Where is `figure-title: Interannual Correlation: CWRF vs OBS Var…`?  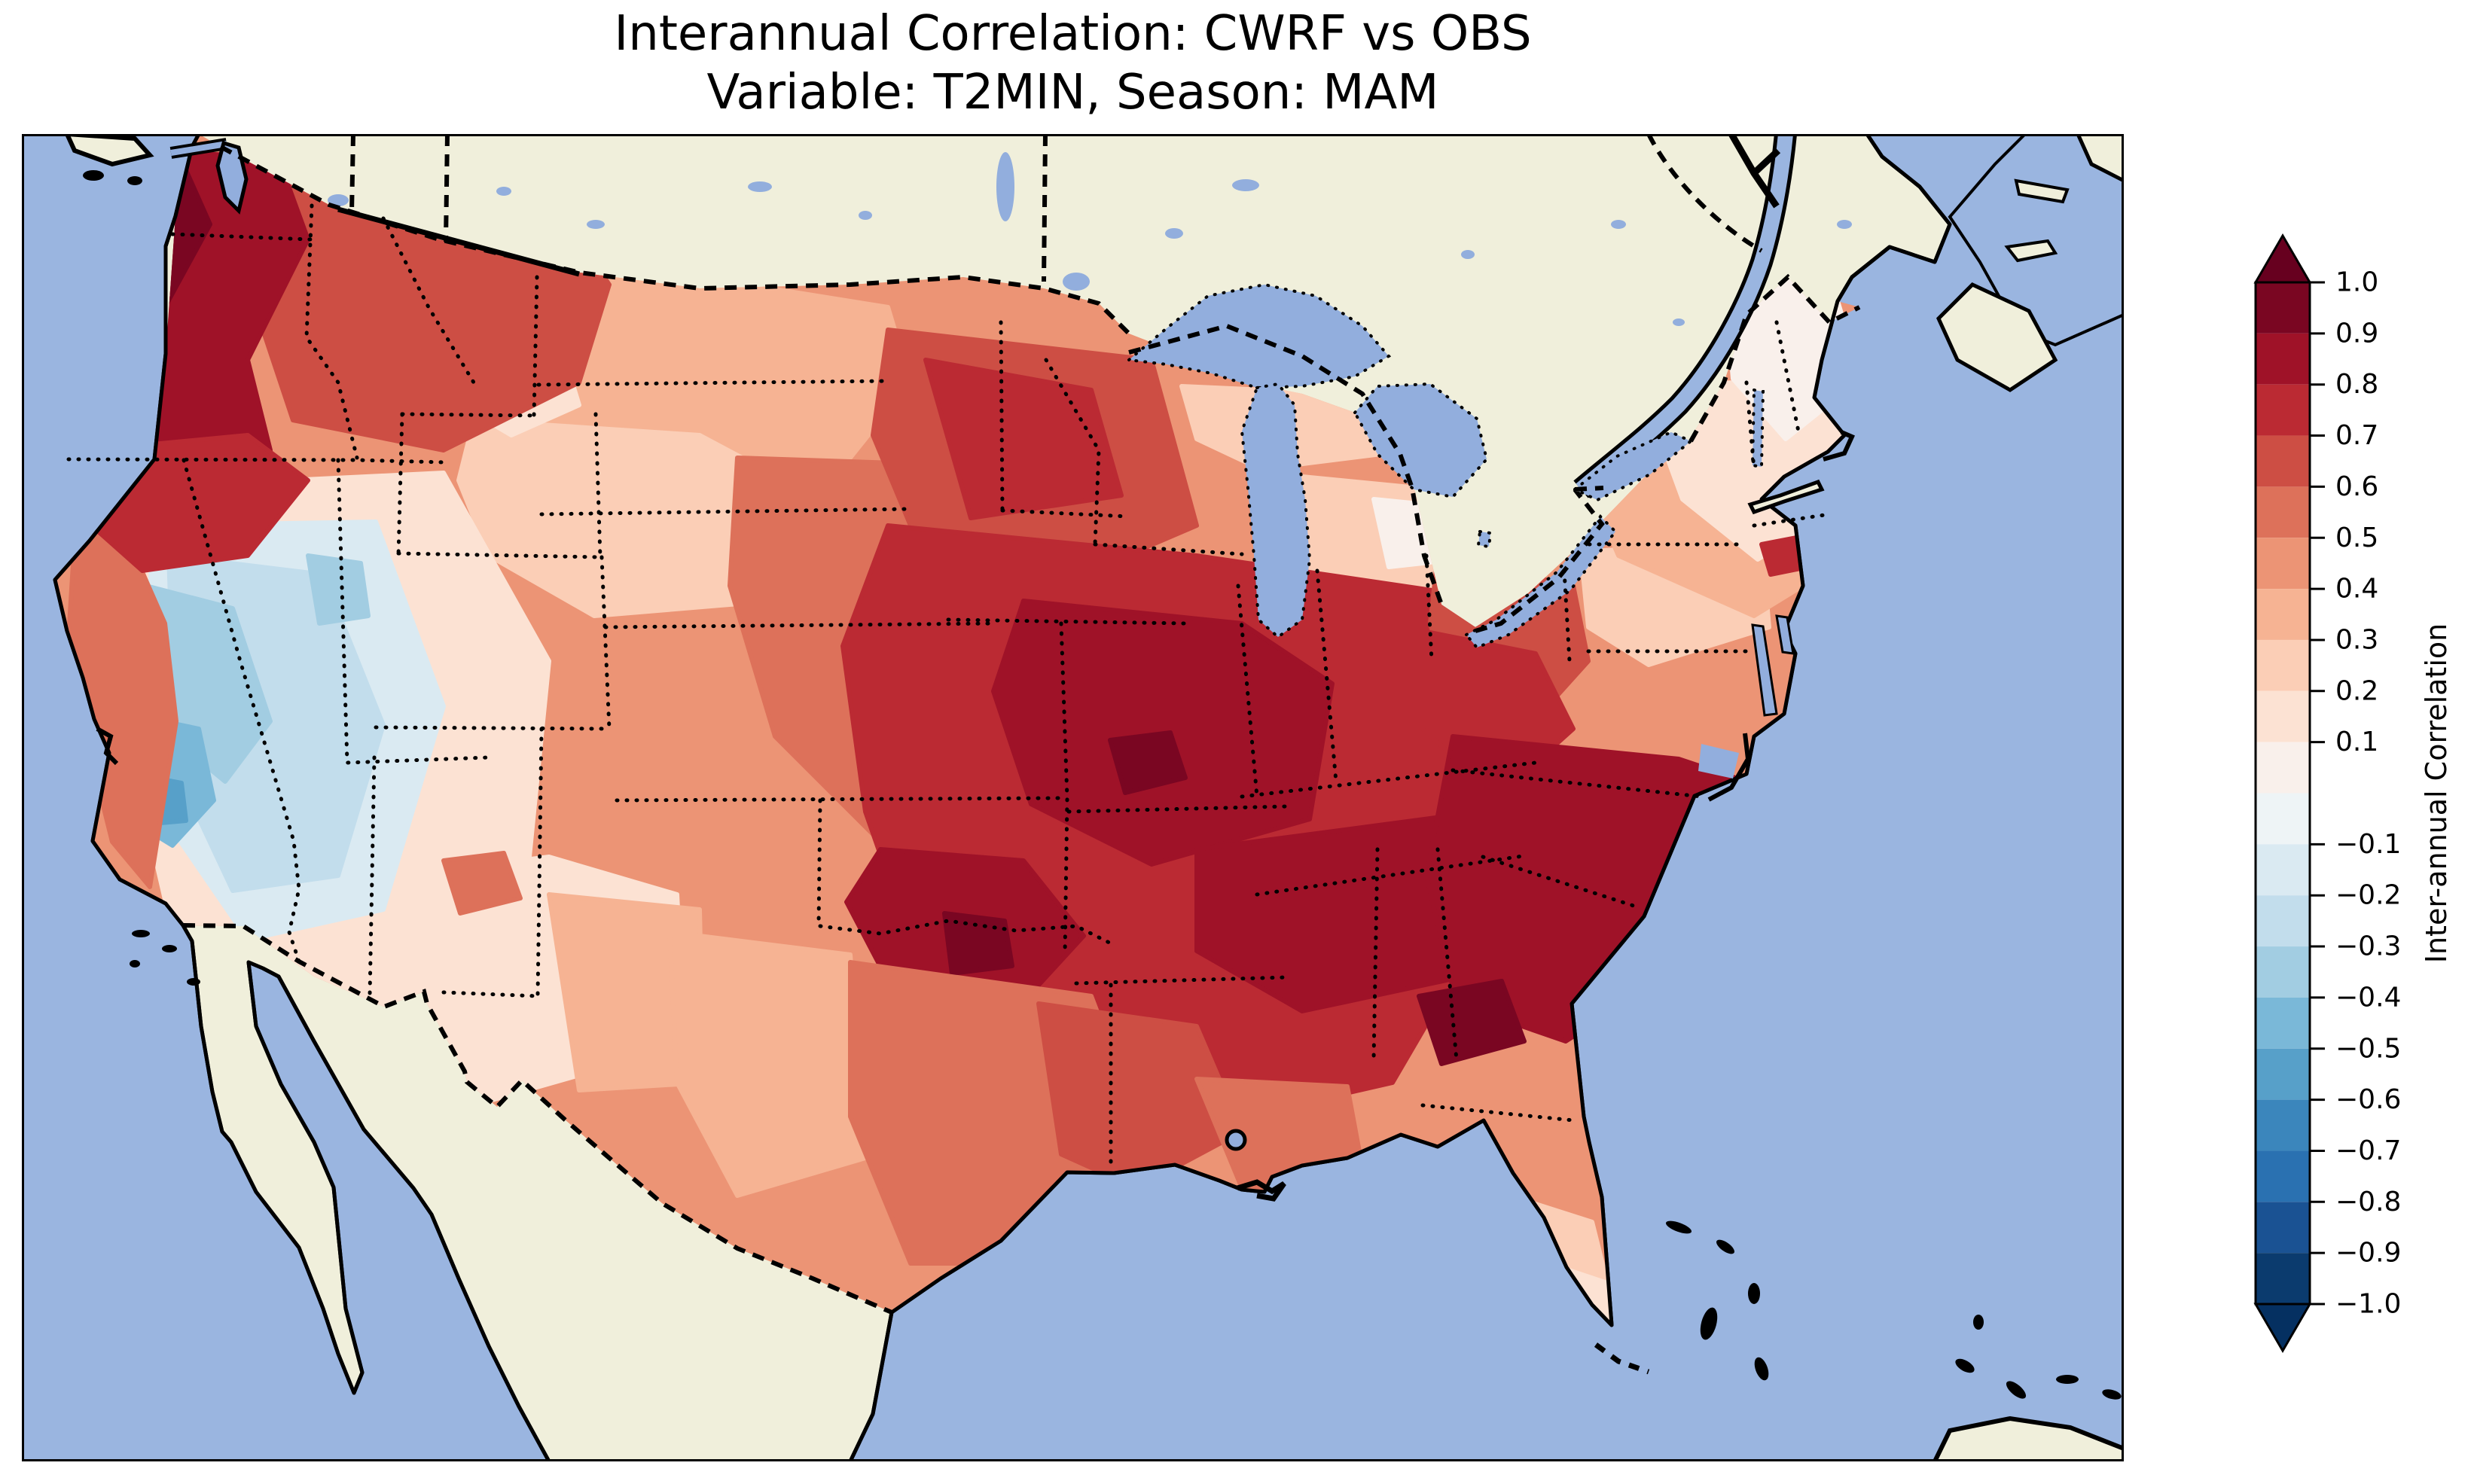
figure-title: Interannual Correlation: CWRF vs OBS Var… is located at coordinates (1073, 63).